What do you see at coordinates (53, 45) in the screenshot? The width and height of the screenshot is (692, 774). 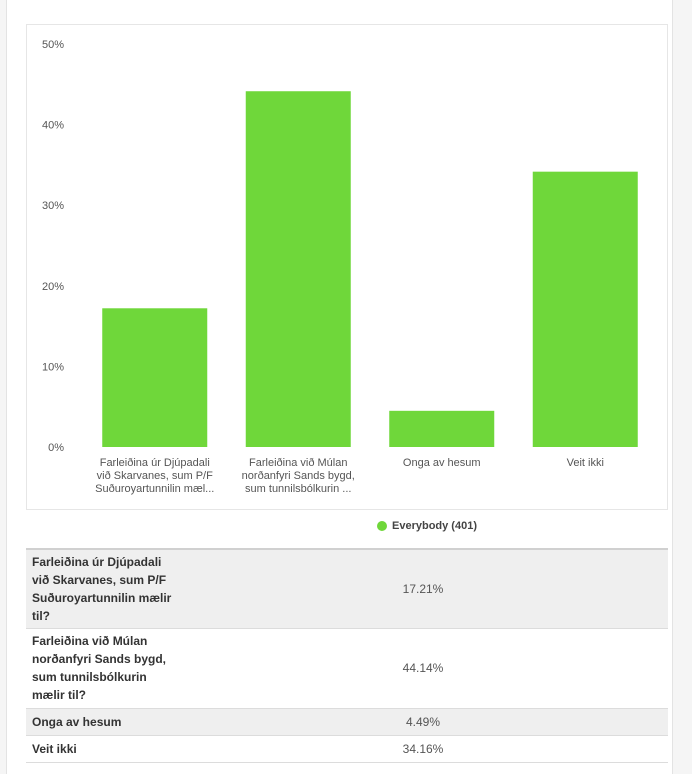 I see `y-tick-label: 50%` at bounding box center [53, 45].